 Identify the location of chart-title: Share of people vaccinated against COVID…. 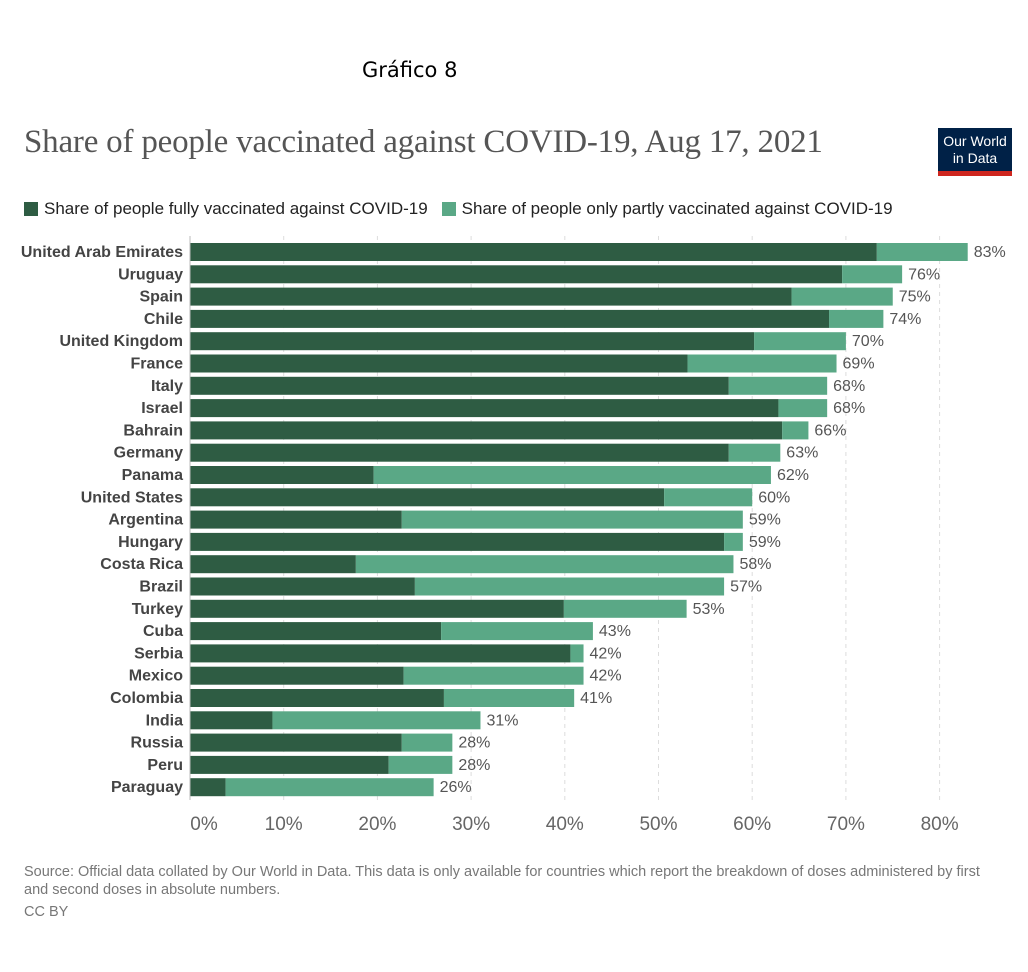
(423, 142).